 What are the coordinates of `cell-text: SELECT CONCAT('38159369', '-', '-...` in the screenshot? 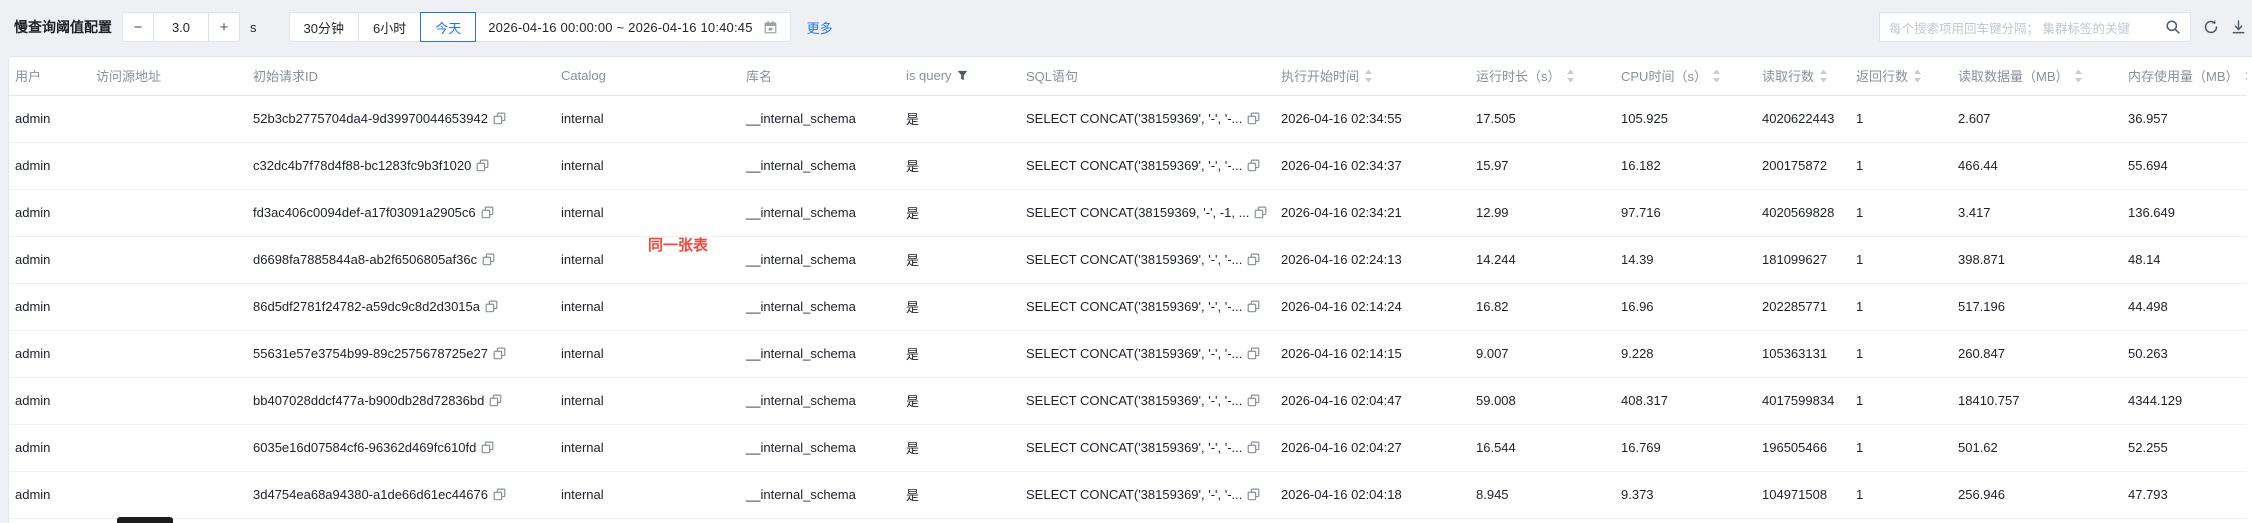 It's located at (1134, 118).